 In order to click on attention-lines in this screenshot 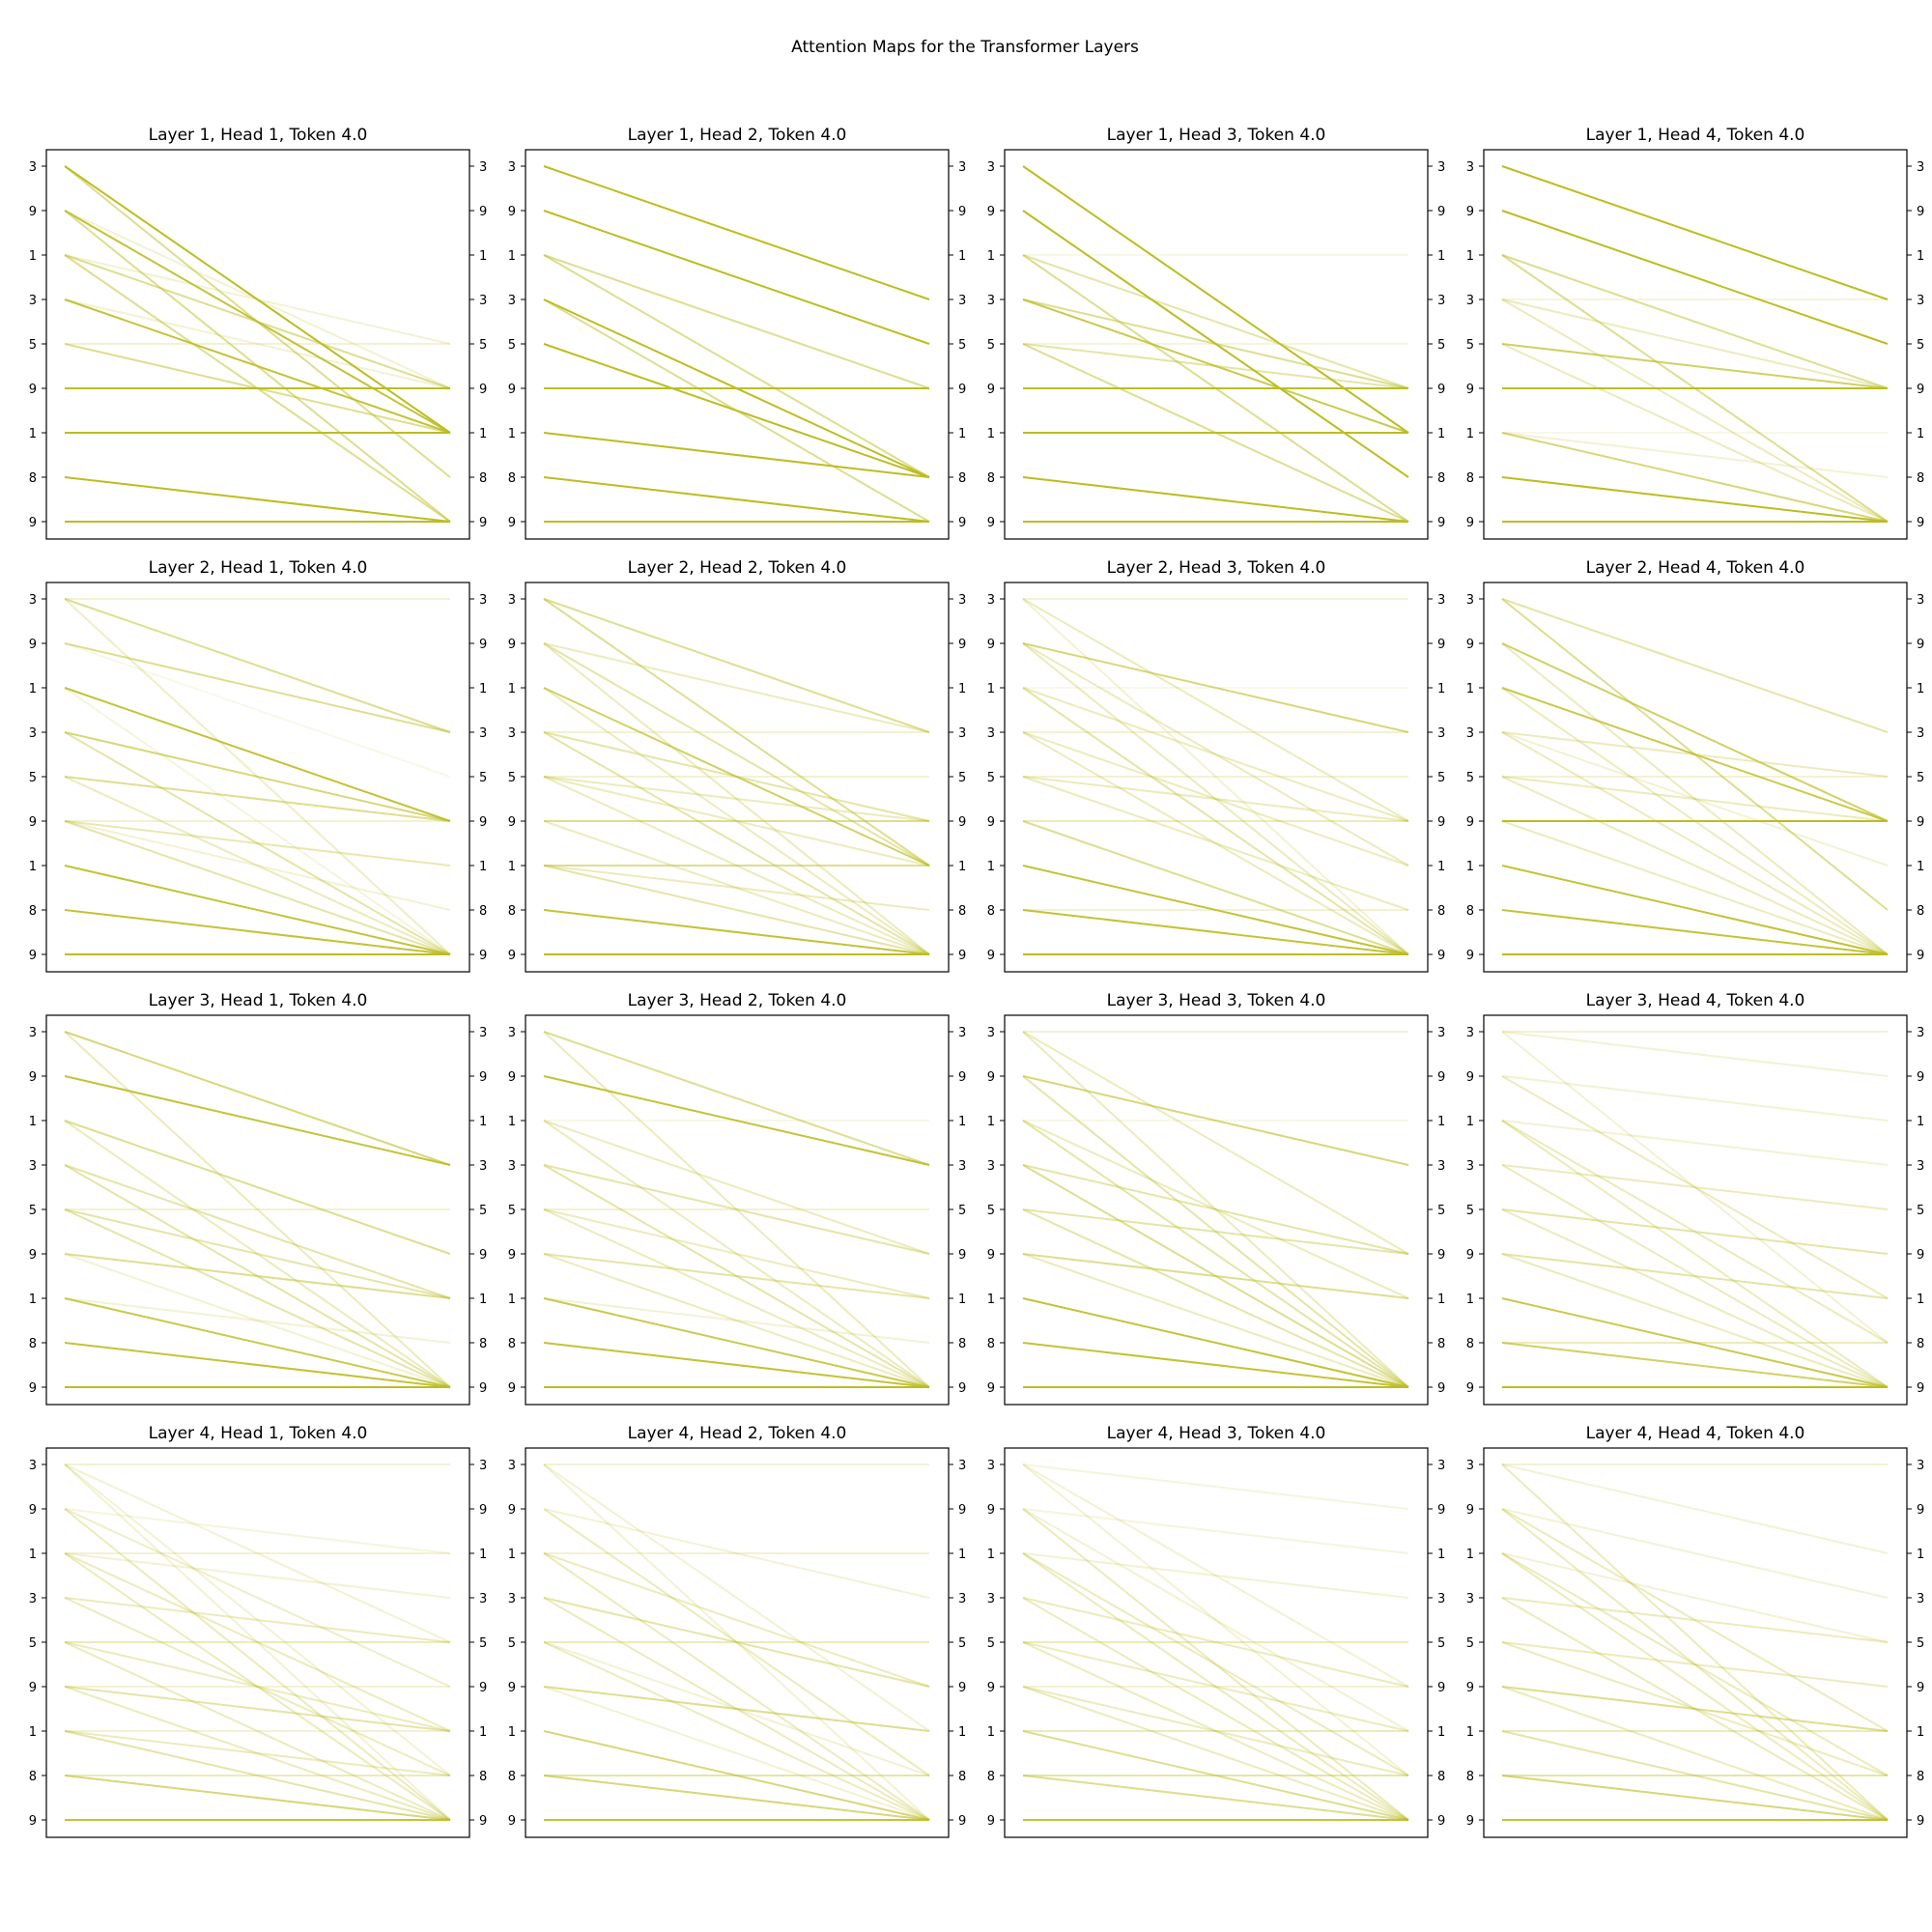, I will do `click(1215, 1209)`.